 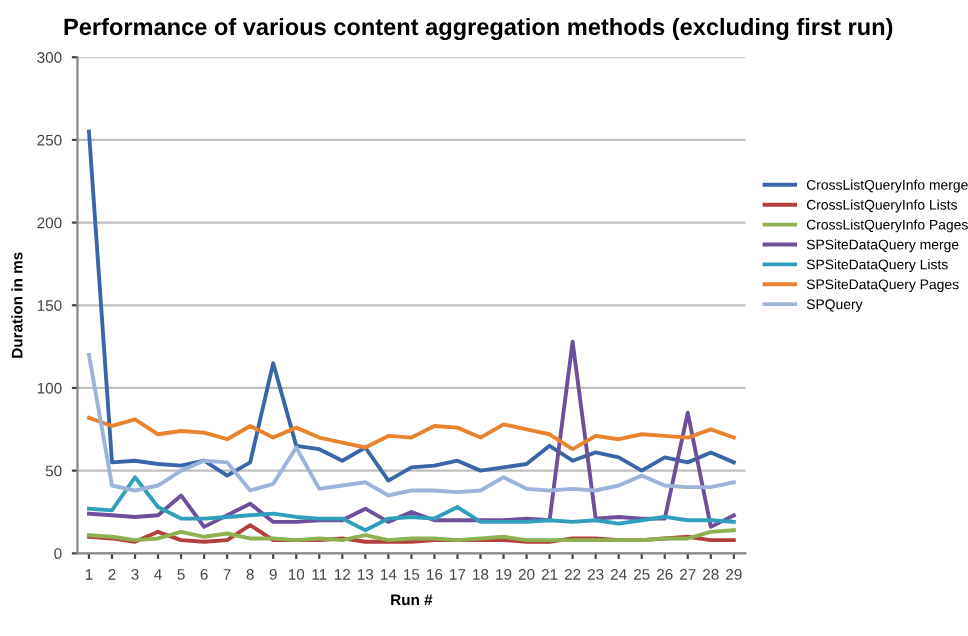 I want to click on chart-title: Performance of various content aggregation methods (excluding first run), so click(x=478, y=29).